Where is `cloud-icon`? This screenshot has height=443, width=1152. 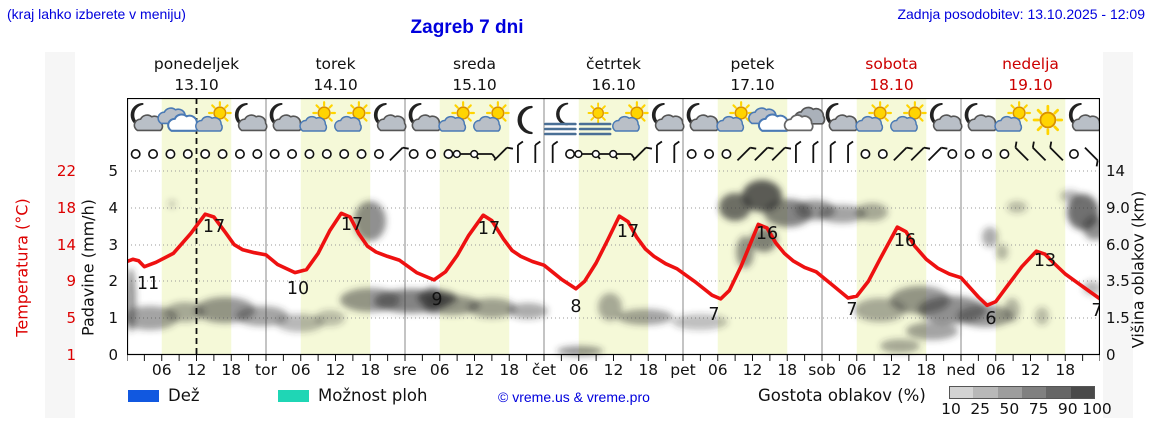 cloud-icon is located at coordinates (178, 119).